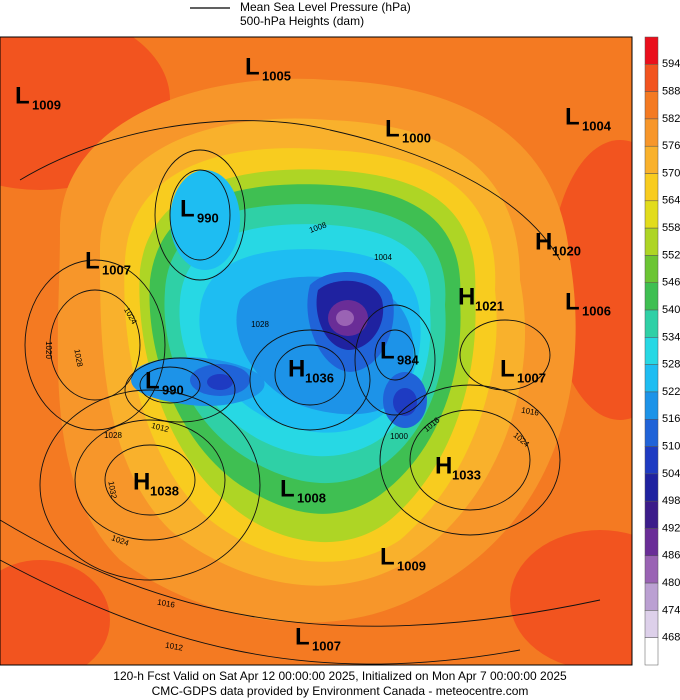 The height and width of the screenshot is (700, 680). Describe the element at coordinates (311, 497) in the screenshot. I see `pressure-center-value: 1008` at that location.